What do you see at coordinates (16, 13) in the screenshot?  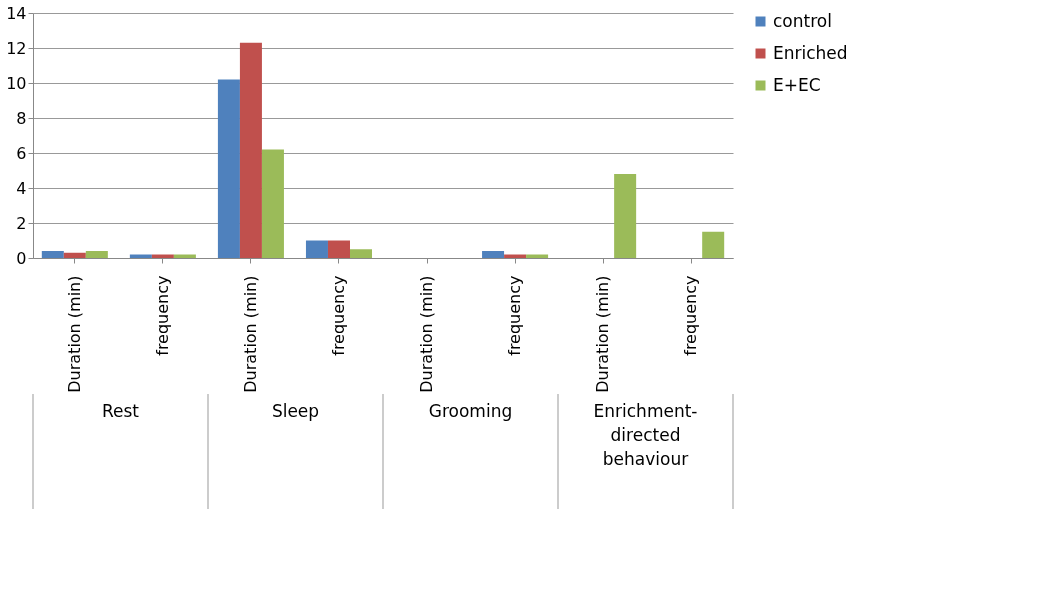 I see `y-tick-label: 14` at bounding box center [16, 13].